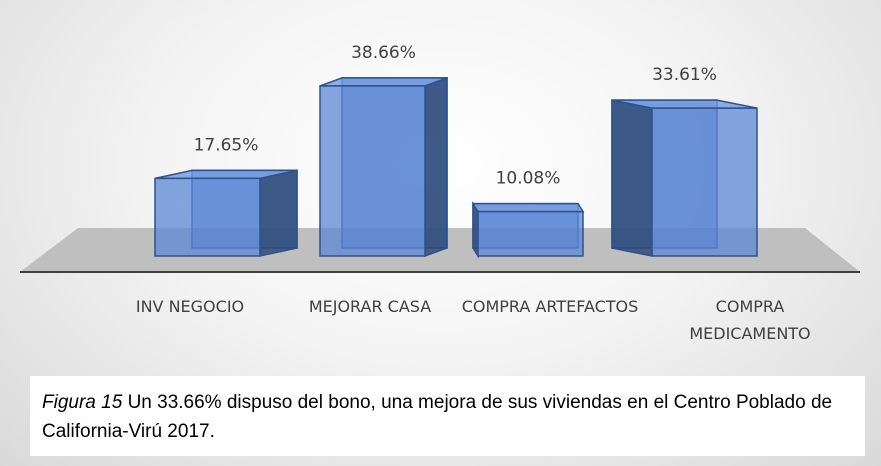  Describe the element at coordinates (226, 145) in the screenshot. I see `value-label: 17.65%` at that location.